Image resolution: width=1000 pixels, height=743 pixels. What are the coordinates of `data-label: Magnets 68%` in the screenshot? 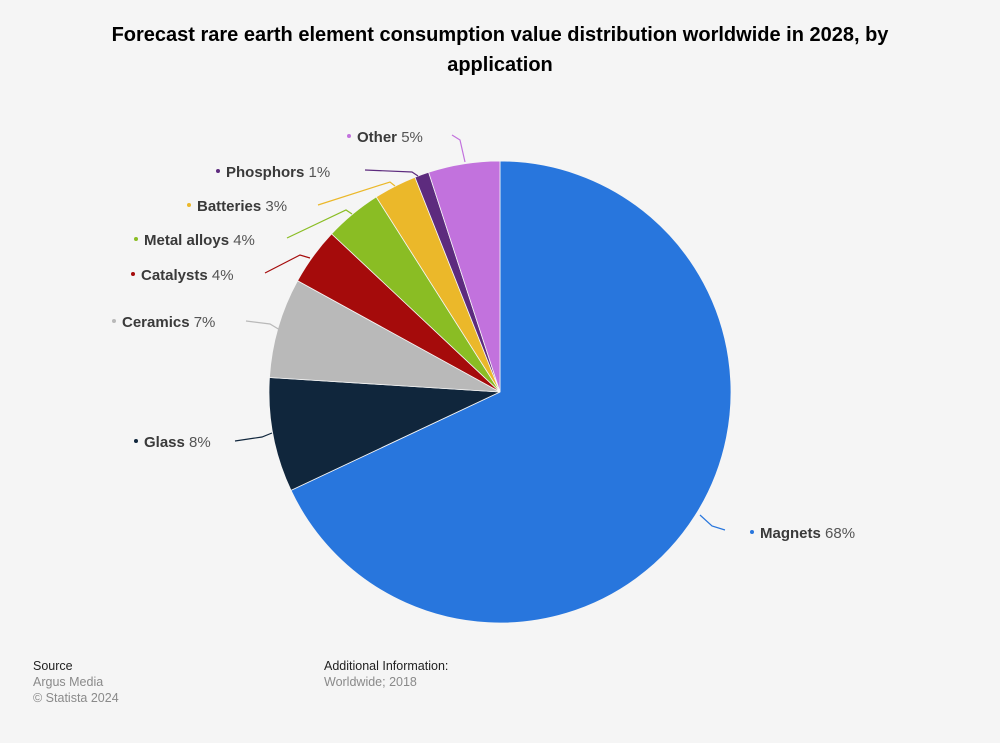 It's located at (802, 534).